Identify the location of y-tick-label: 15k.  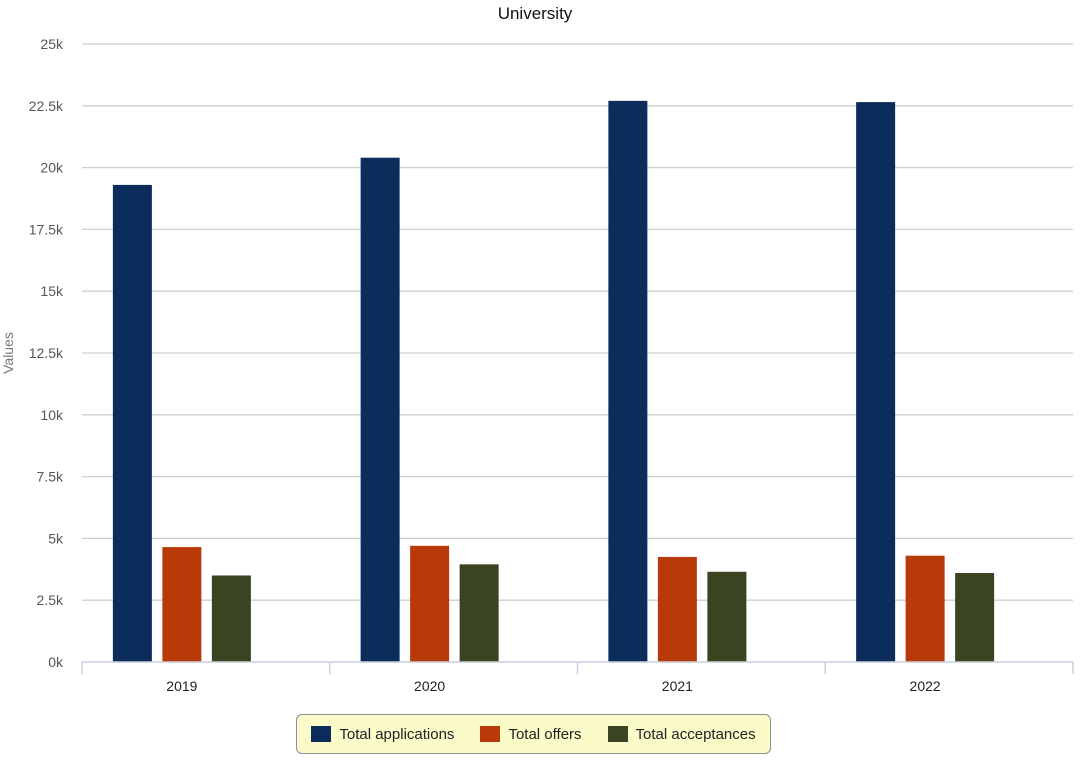
(52, 291).